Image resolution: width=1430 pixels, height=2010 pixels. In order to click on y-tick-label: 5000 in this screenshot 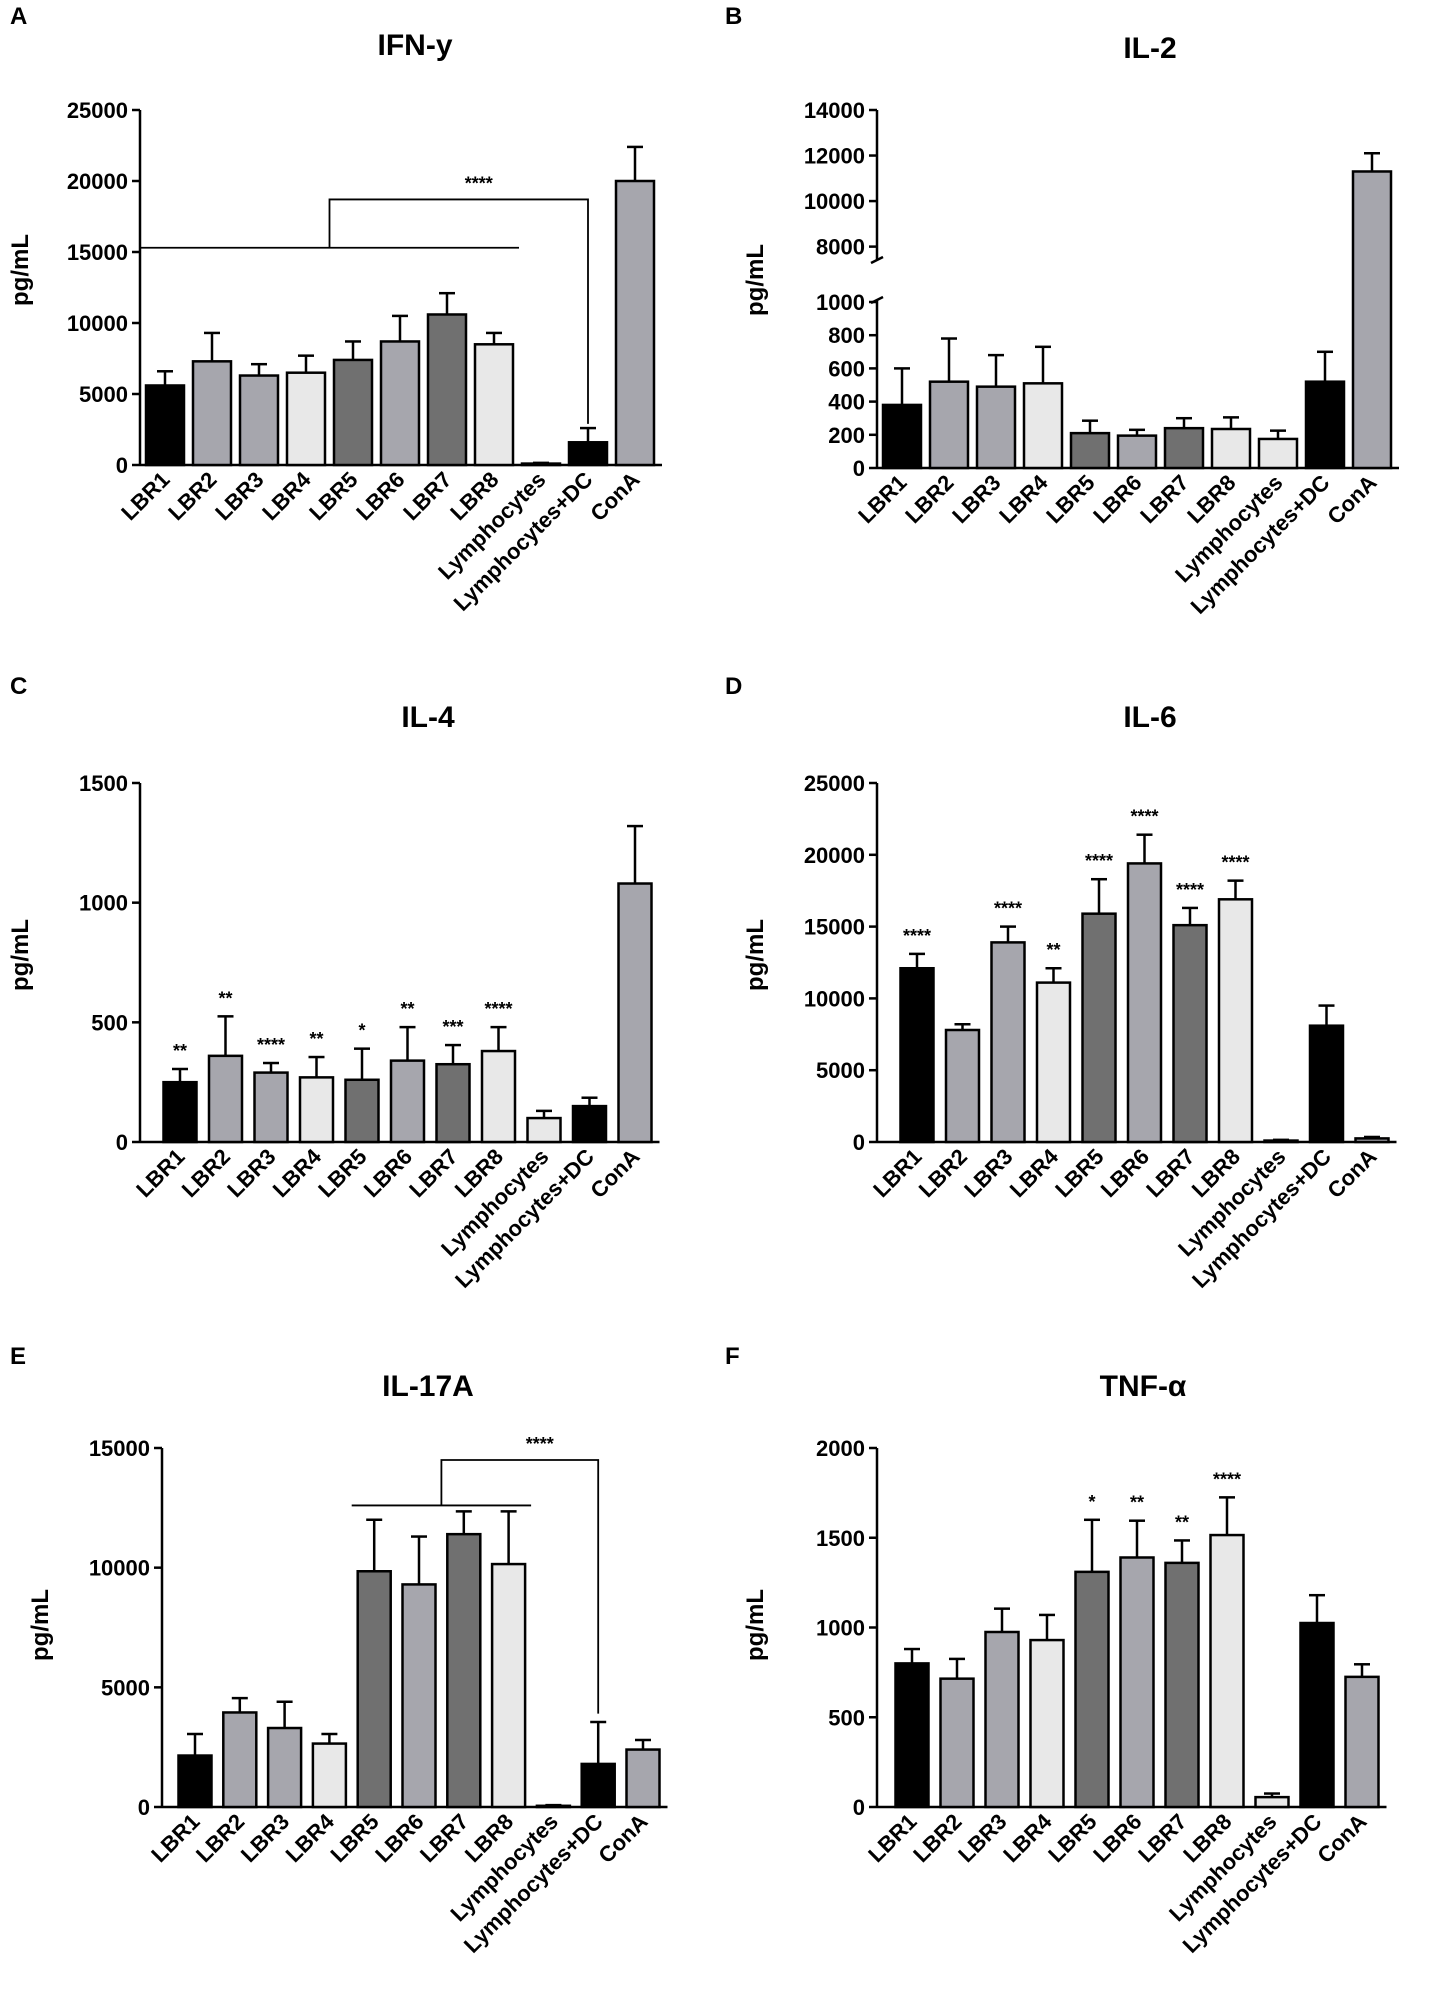, I will do `click(103, 394)`.